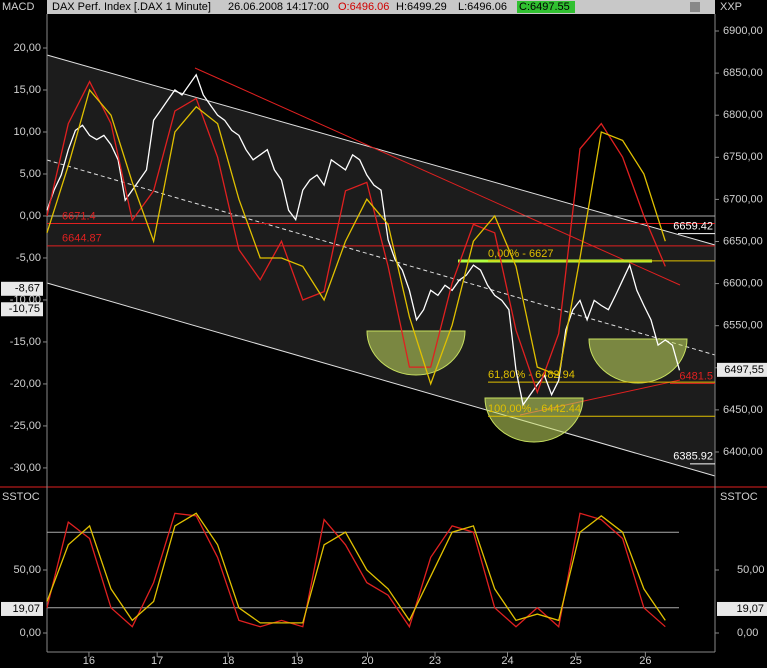 The width and height of the screenshot is (767, 668). I want to click on x-tick-label: 24, so click(507, 661).